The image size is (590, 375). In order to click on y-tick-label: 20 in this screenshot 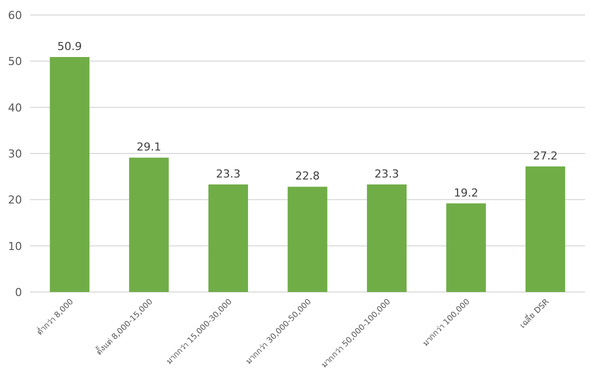, I will do `click(15, 200)`.